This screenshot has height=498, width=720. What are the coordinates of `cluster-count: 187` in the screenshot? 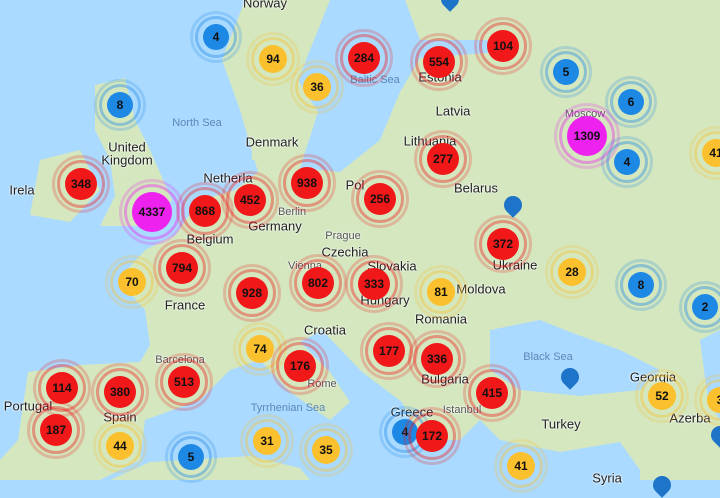 It's located at (56, 430).